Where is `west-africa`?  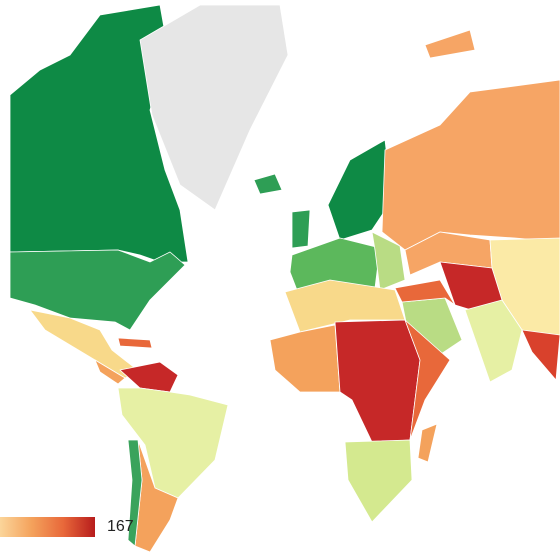 west-africa is located at coordinates (305, 358).